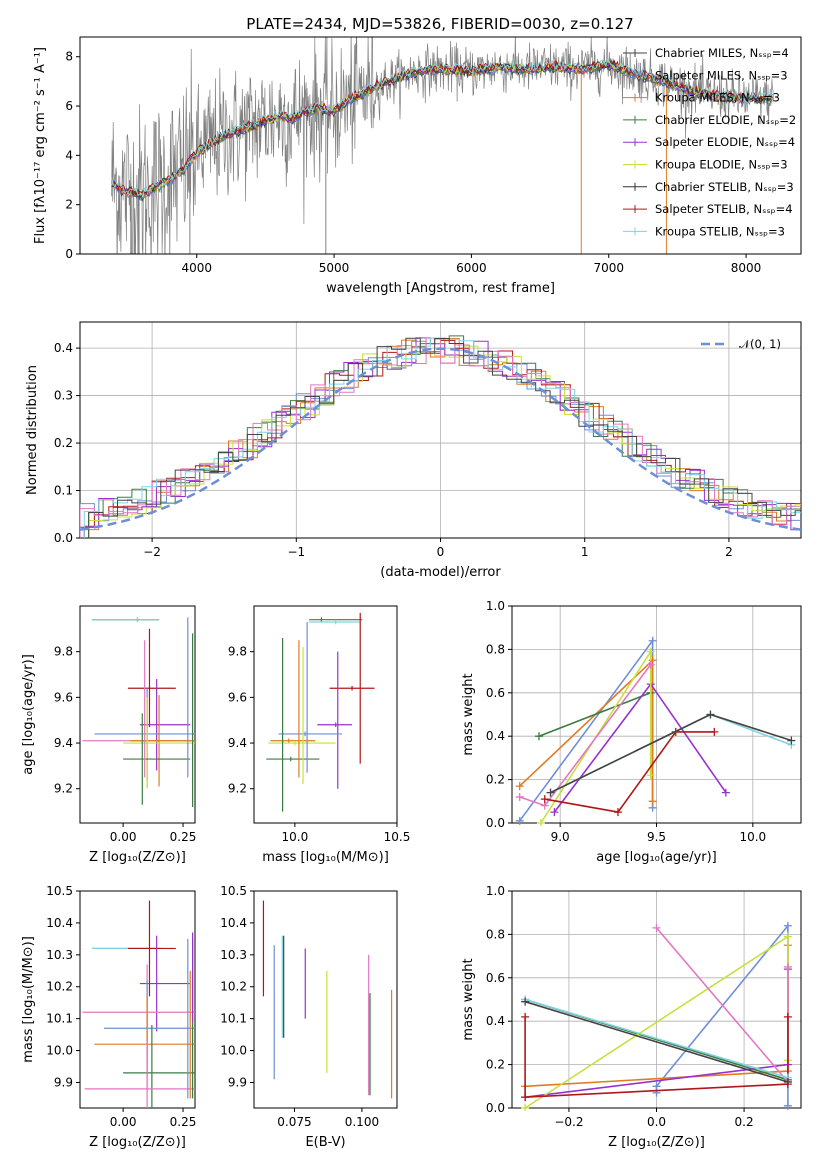 Image resolution: width=819 pixels, height=1170 pixels. I want to click on normal-reference-curve, so click(440, 439).